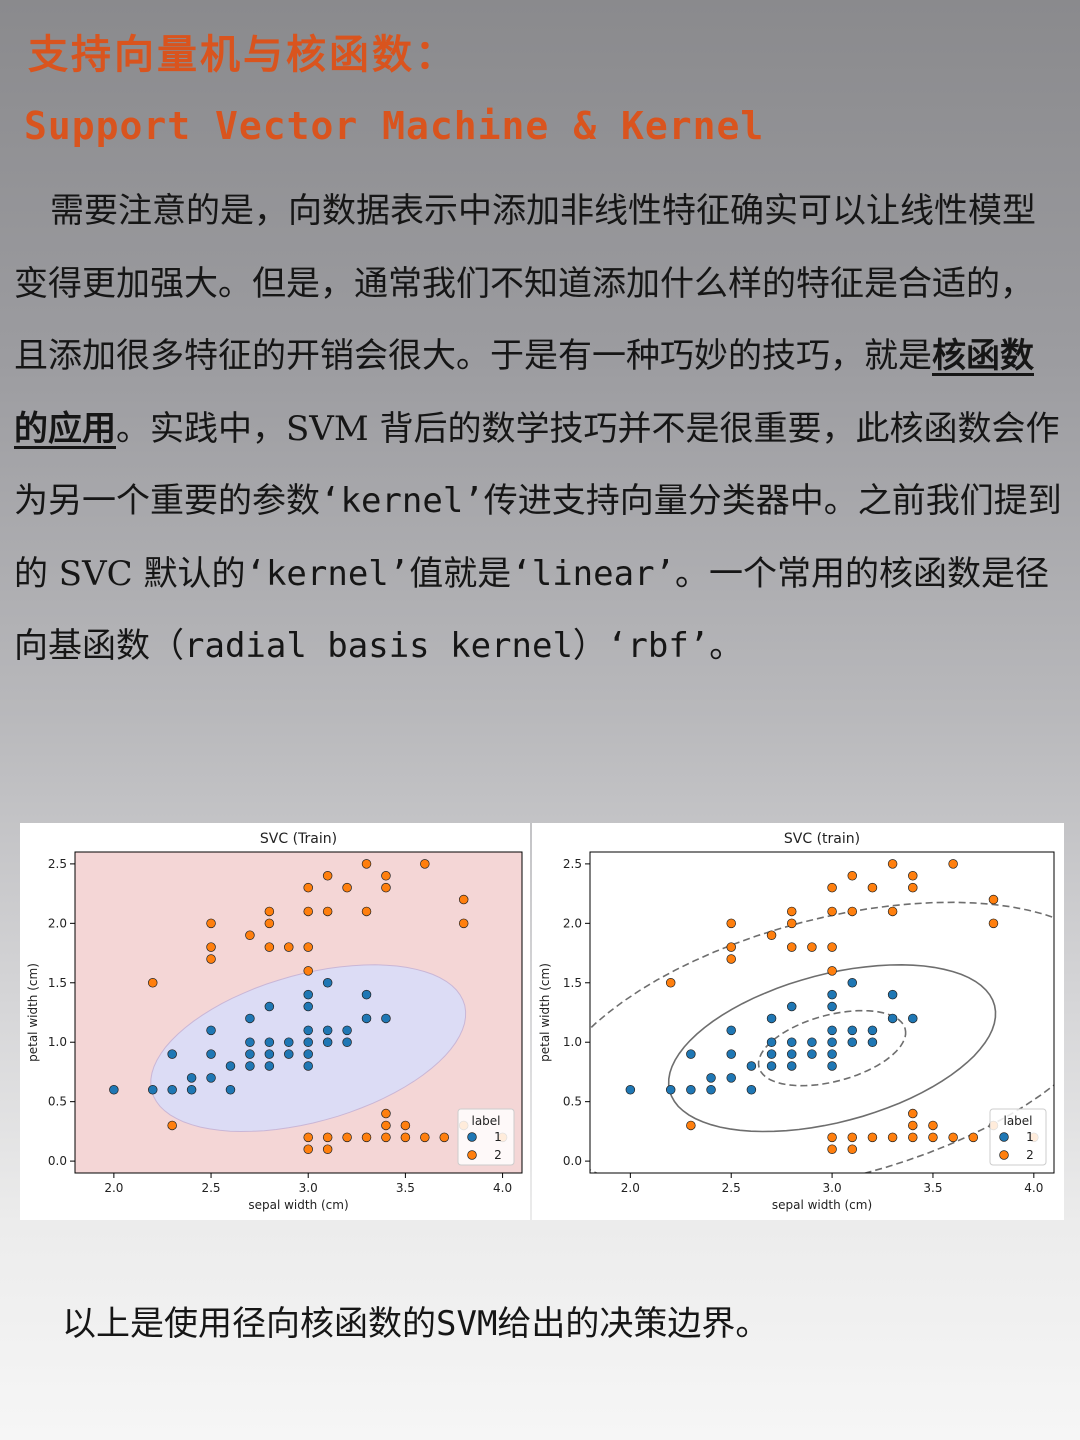 The width and height of the screenshot is (1080, 1440). I want to click on x-axis-label: sepal width (cm), so click(822, 1205).